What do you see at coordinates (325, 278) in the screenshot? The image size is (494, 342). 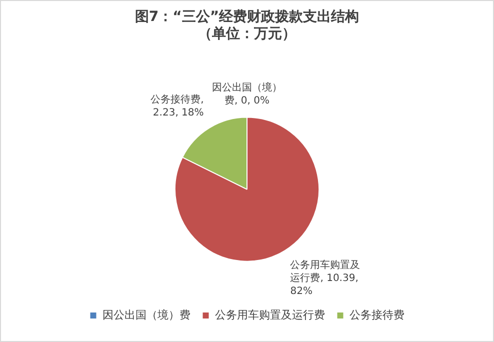 I see `data-label: 公务用车购置及运行费, 10.39, 82%` at bounding box center [325, 278].